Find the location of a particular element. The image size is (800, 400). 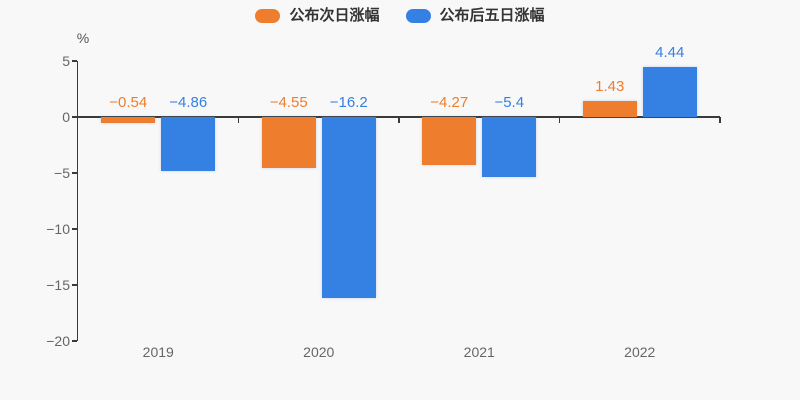

y-axis-line is located at coordinates (77, 201).